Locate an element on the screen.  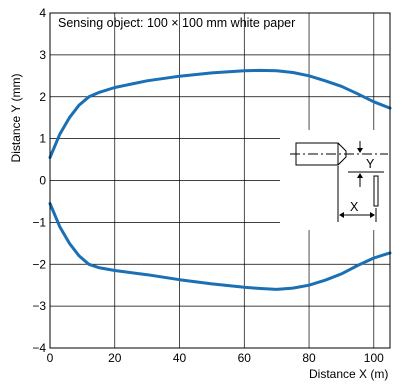
y-tick-label: −4 is located at coordinates (39, 348).